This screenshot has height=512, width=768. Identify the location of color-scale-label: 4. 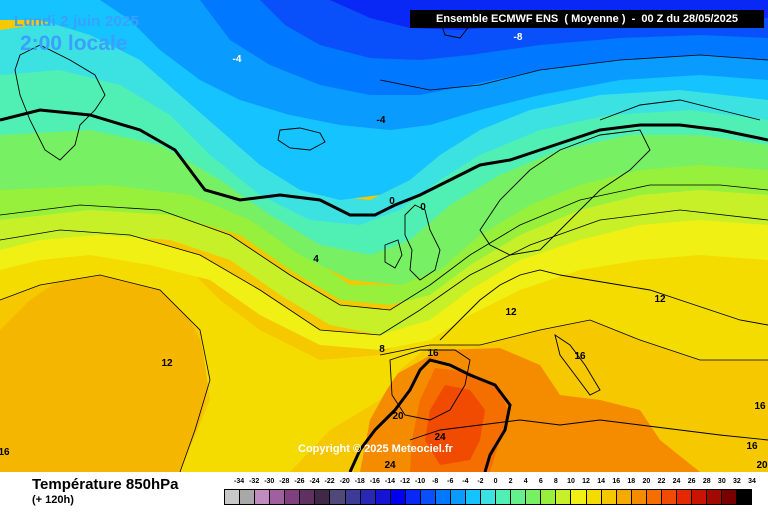
(525, 481).